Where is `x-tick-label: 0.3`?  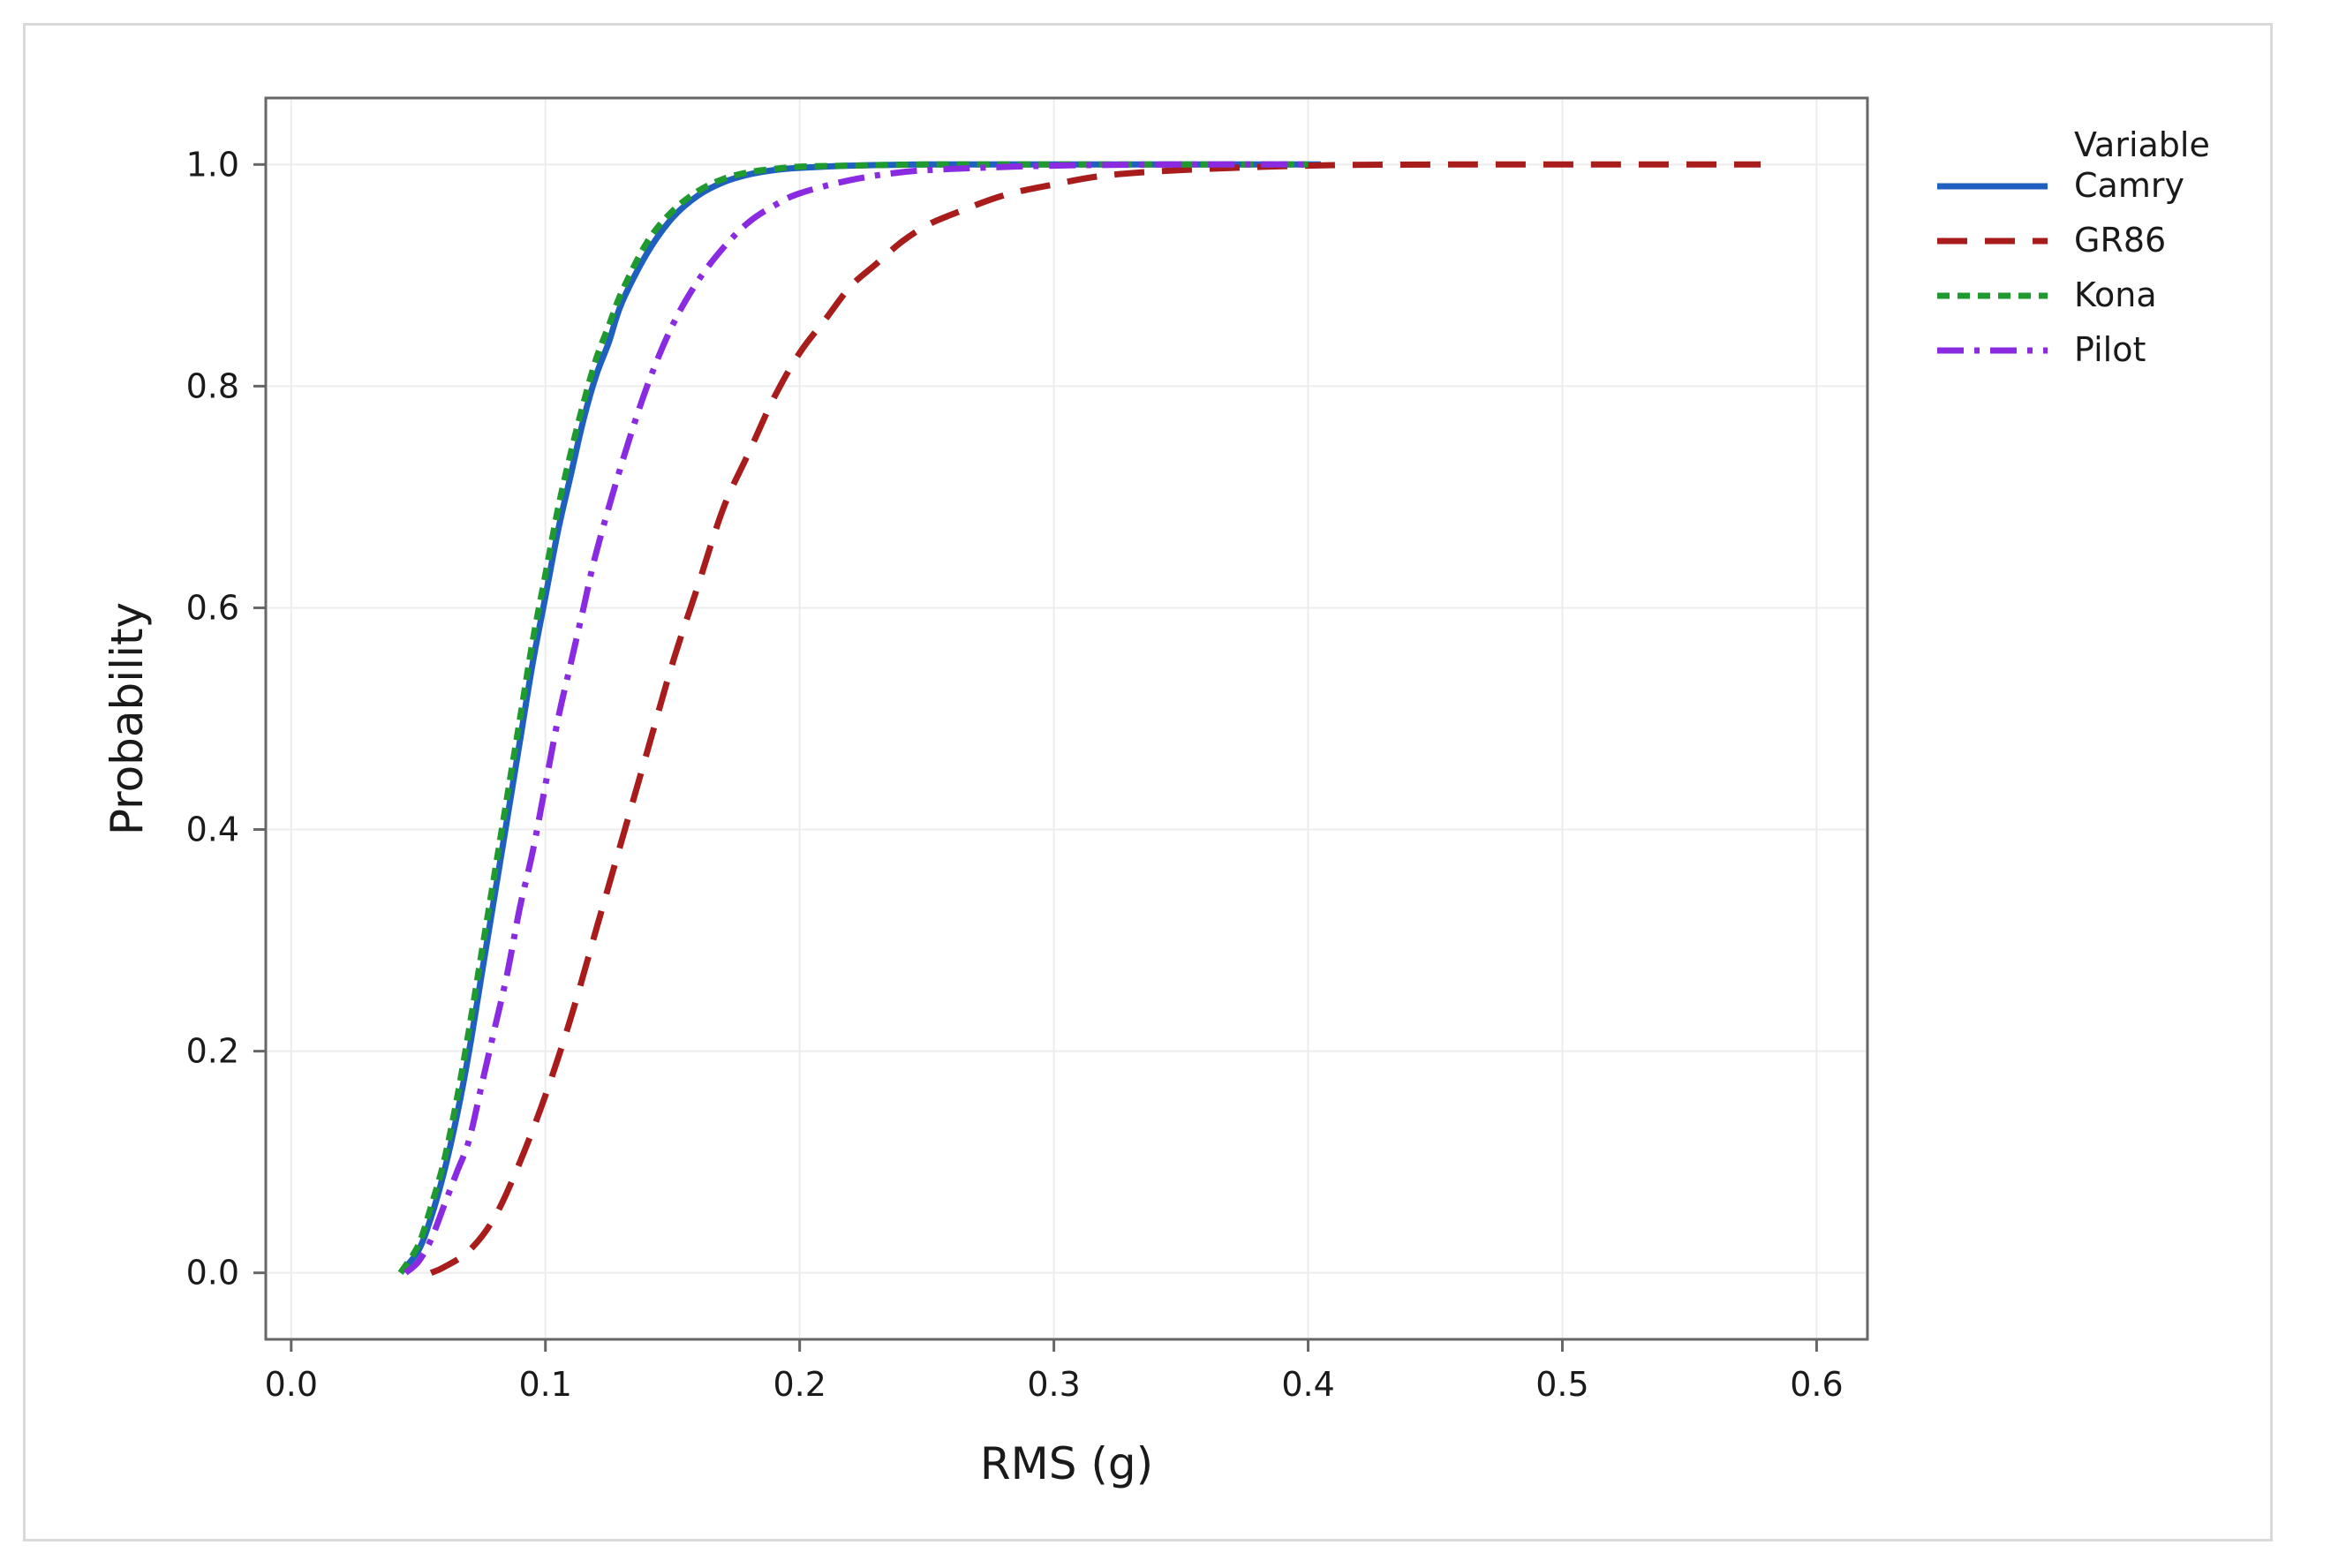 x-tick-label: 0.3 is located at coordinates (1053, 1384).